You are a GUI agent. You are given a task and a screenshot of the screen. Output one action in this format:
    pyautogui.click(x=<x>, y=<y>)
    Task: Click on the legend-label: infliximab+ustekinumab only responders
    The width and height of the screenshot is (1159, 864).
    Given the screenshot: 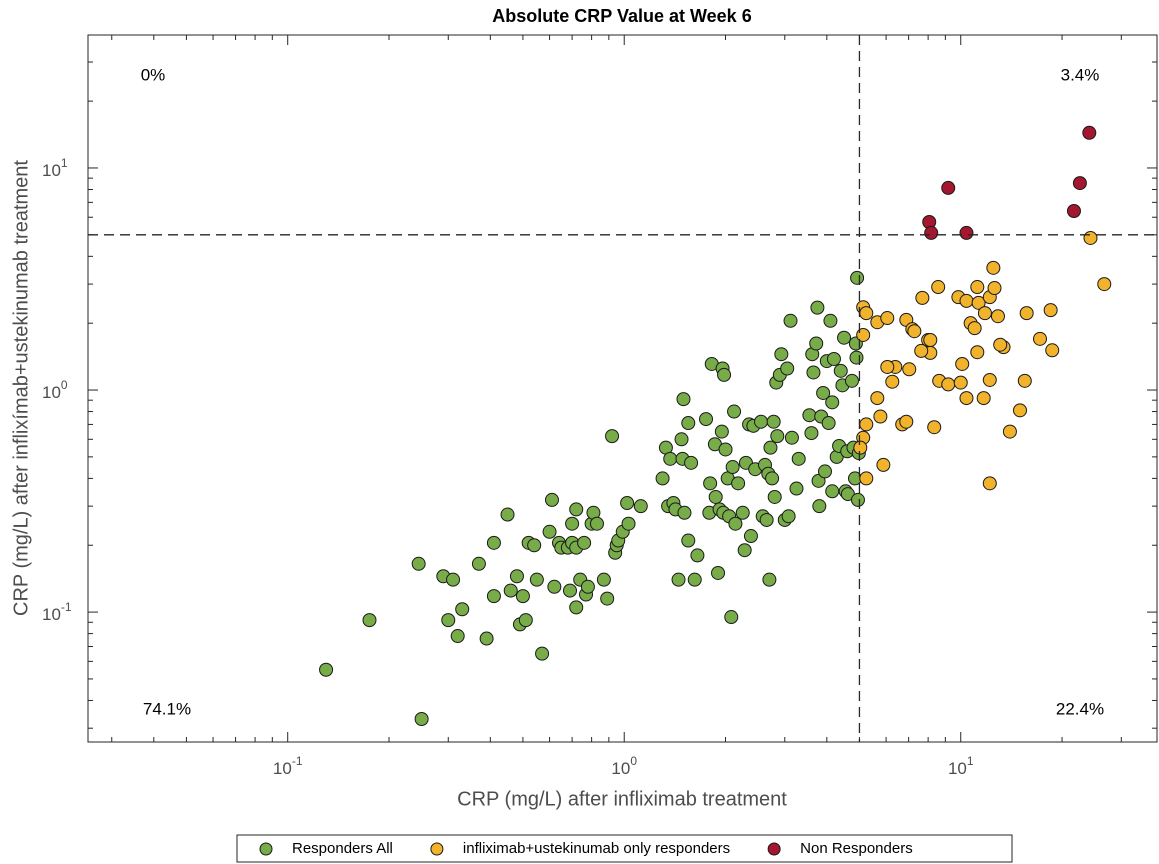 What is the action you would take?
    pyautogui.click(x=596, y=848)
    